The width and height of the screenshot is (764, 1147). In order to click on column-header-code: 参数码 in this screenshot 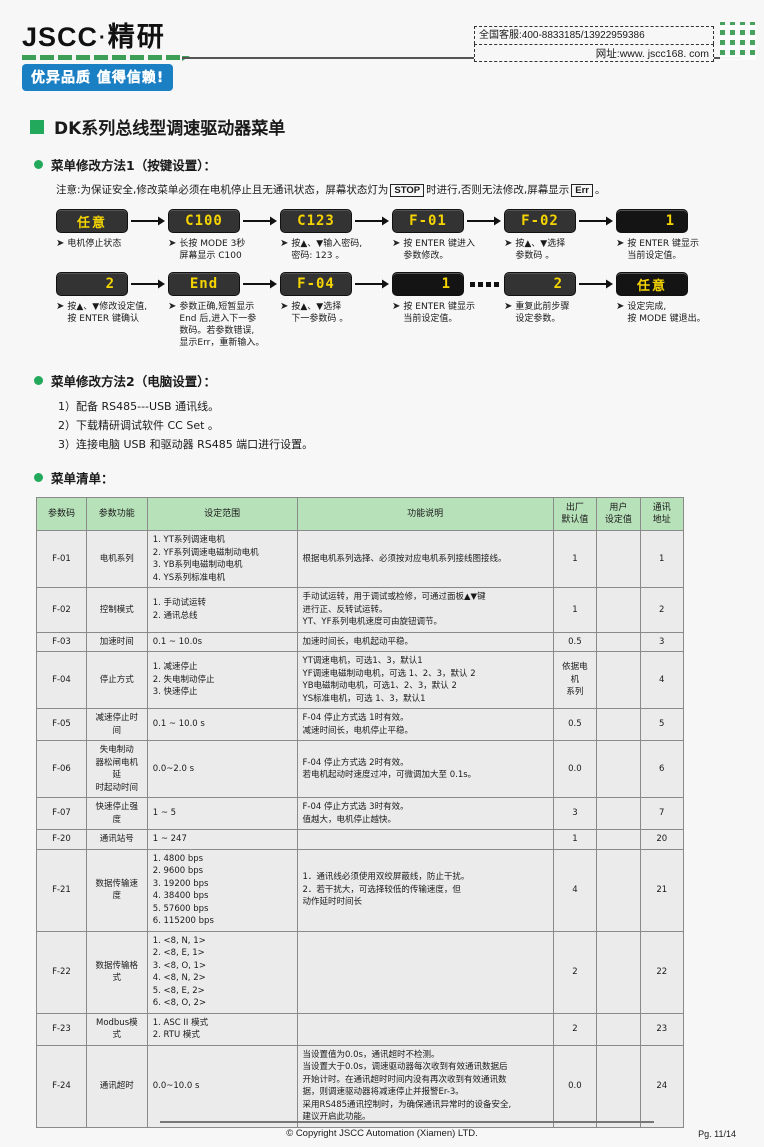, I will do `click(61, 514)`.